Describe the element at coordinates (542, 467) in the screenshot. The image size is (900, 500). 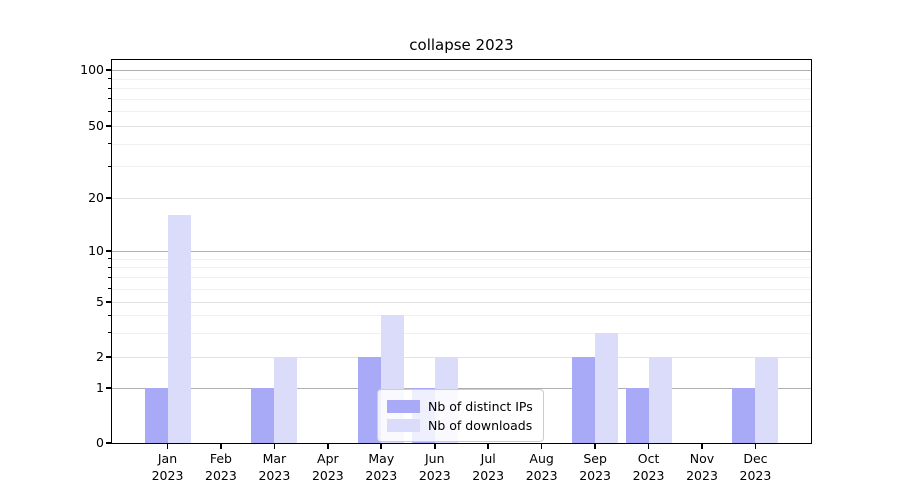
I see `x-axis-tick-label: Aug 2023` at that location.